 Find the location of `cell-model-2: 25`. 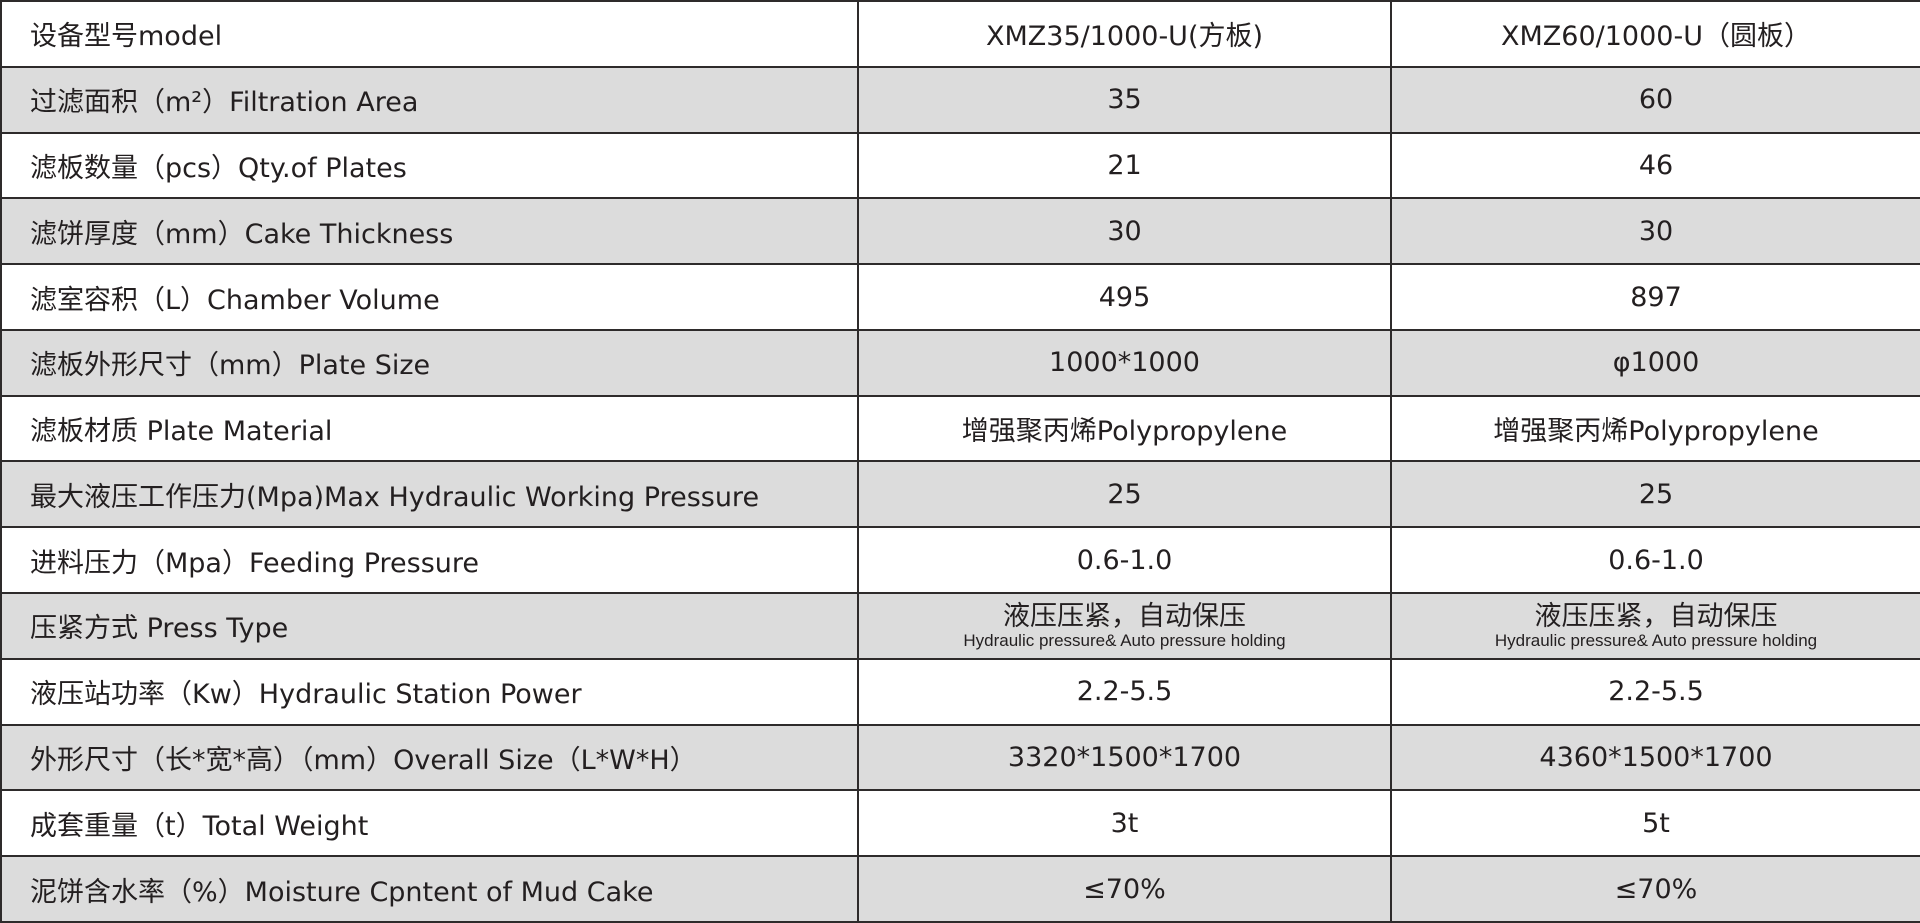

cell-model-2: 25 is located at coordinates (1655, 494).